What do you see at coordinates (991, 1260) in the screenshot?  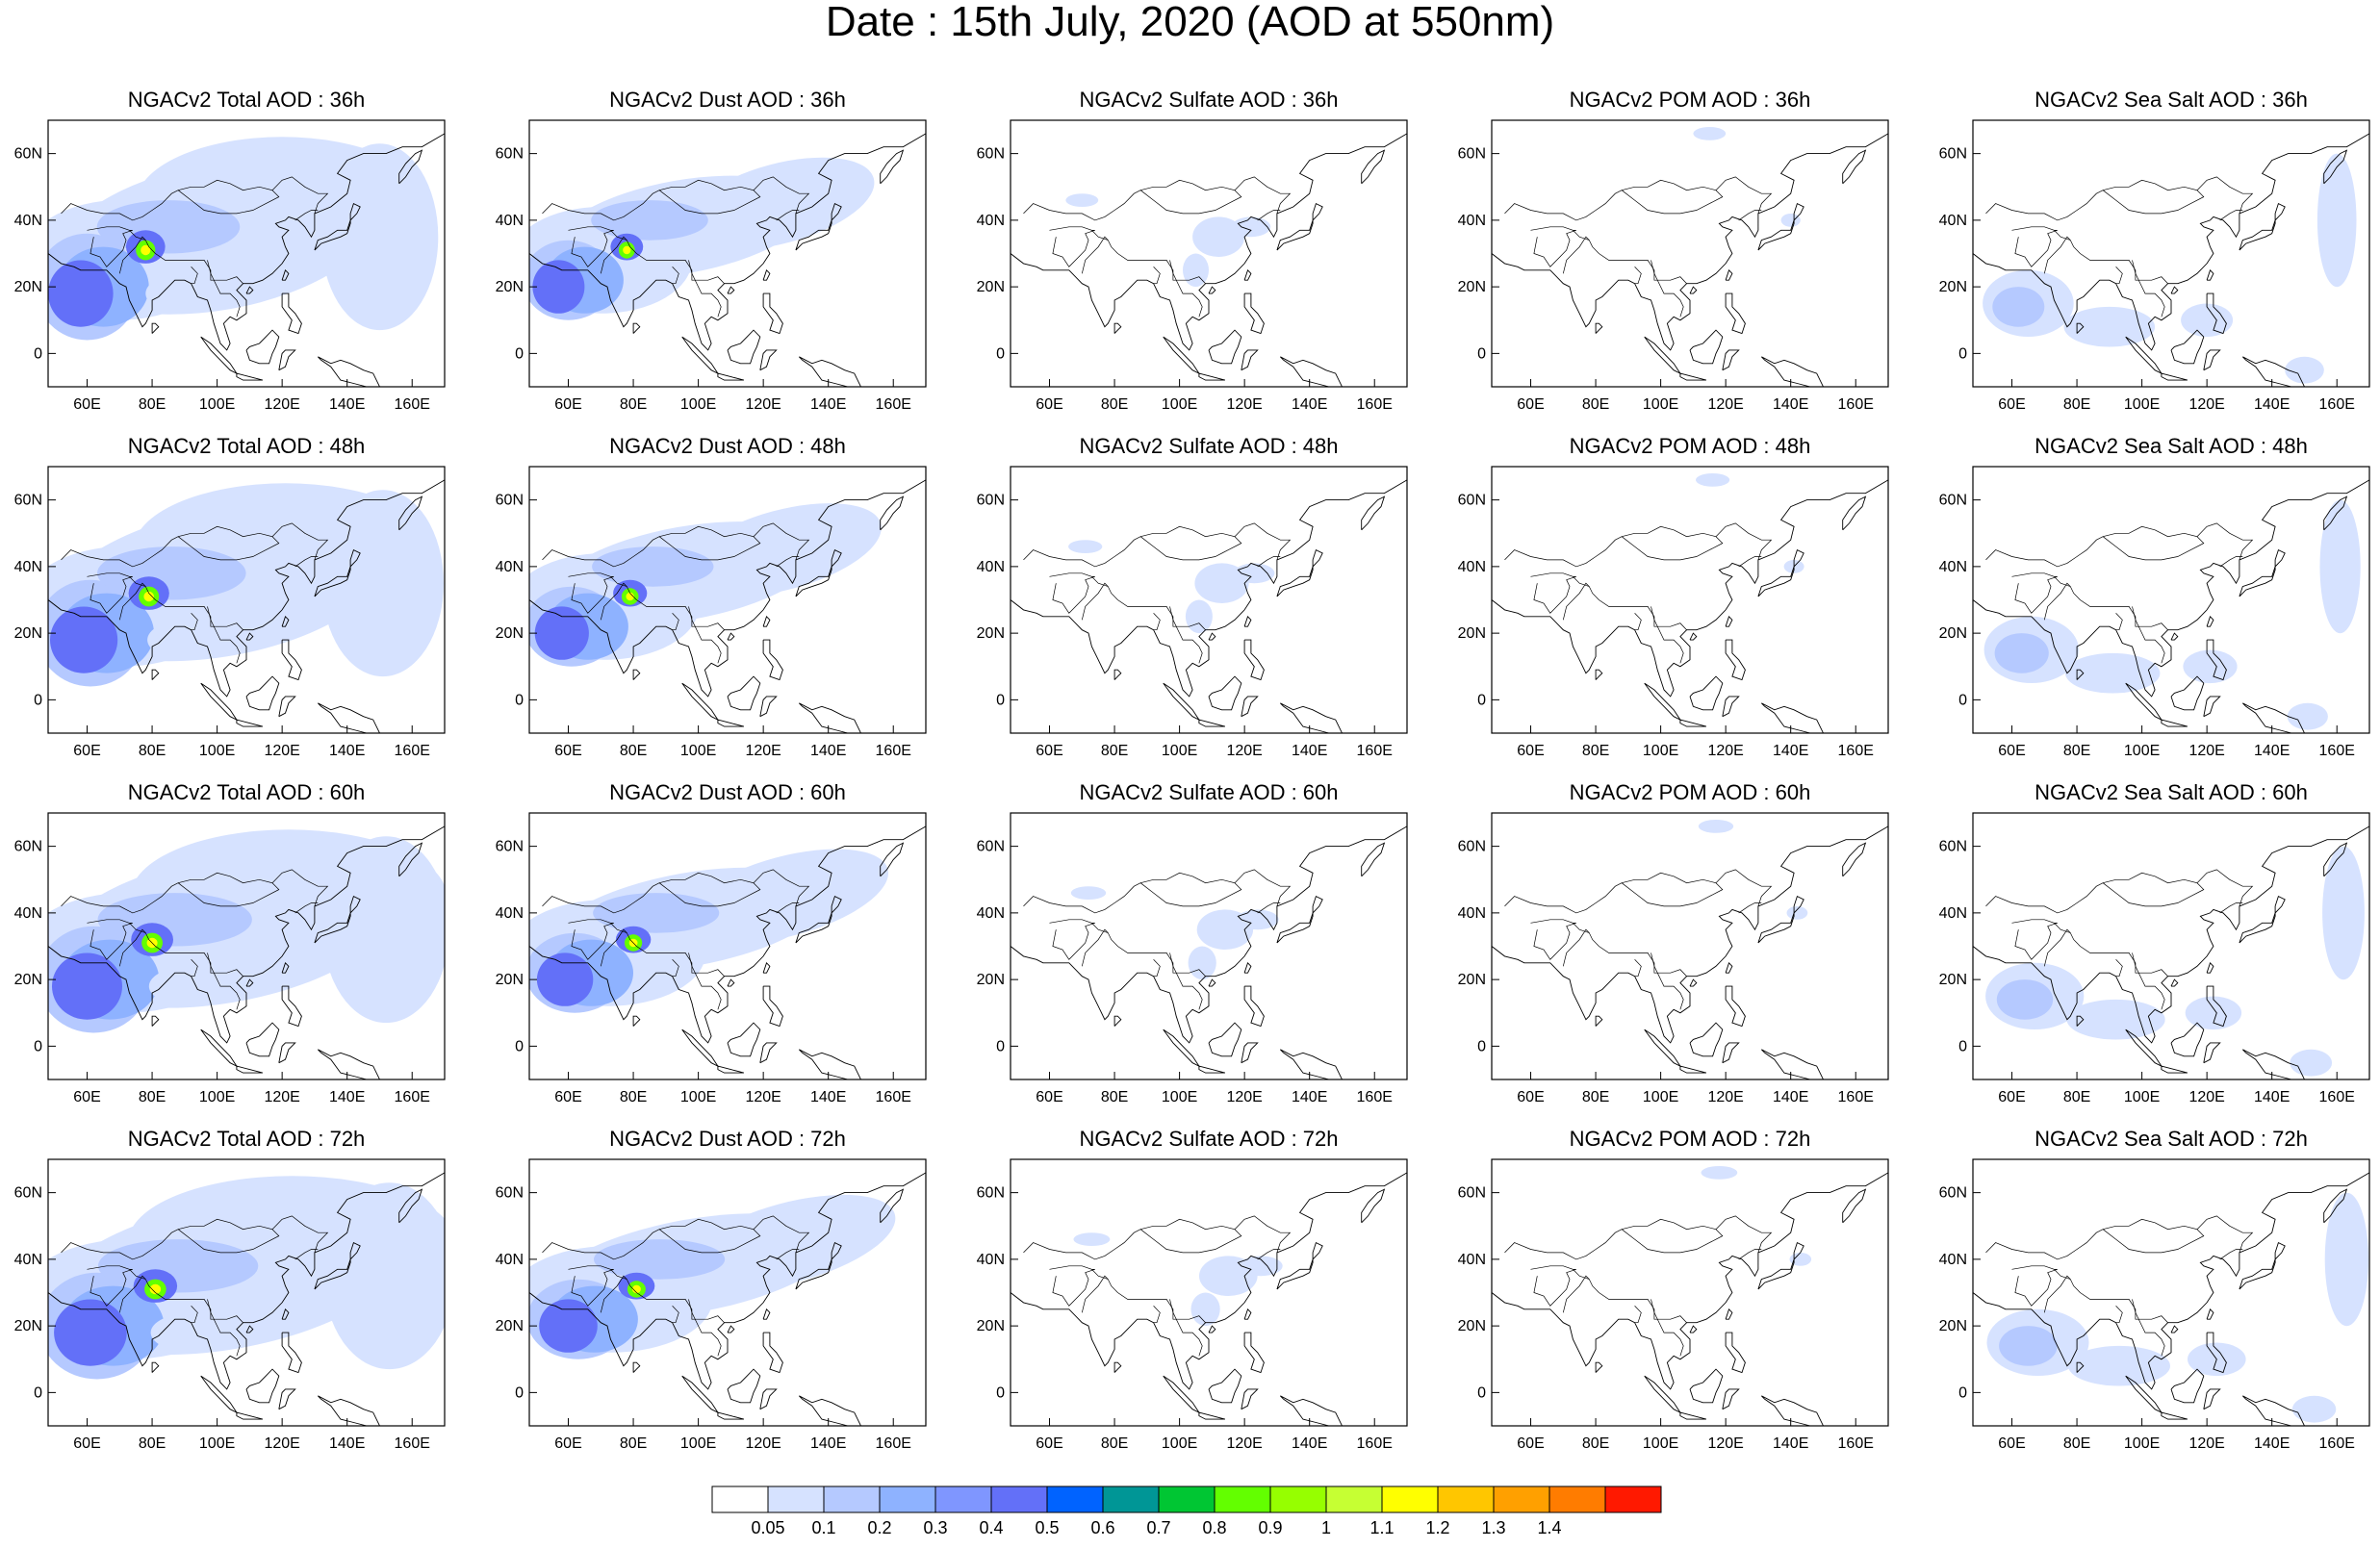 I see `lat-tick-label: 40N` at bounding box center [991, 1260].